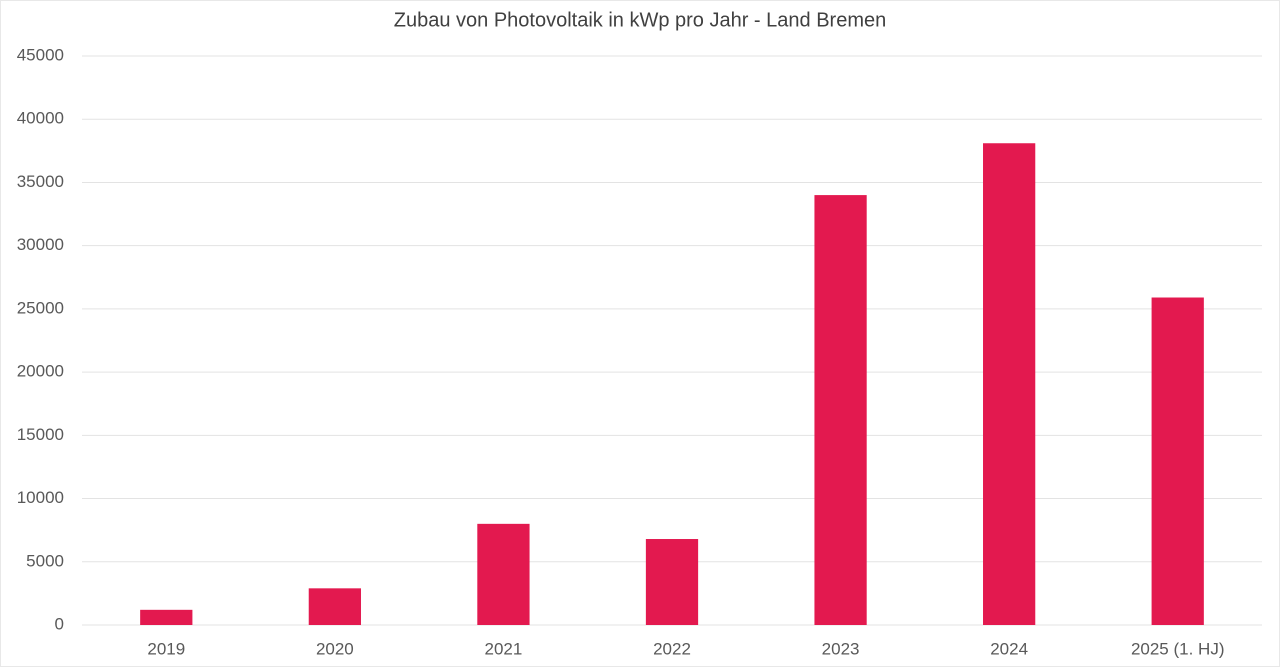  Describe the element at coordinates (40, 244) in the screenshot. I see `y-tick-label: 30000` at that location.